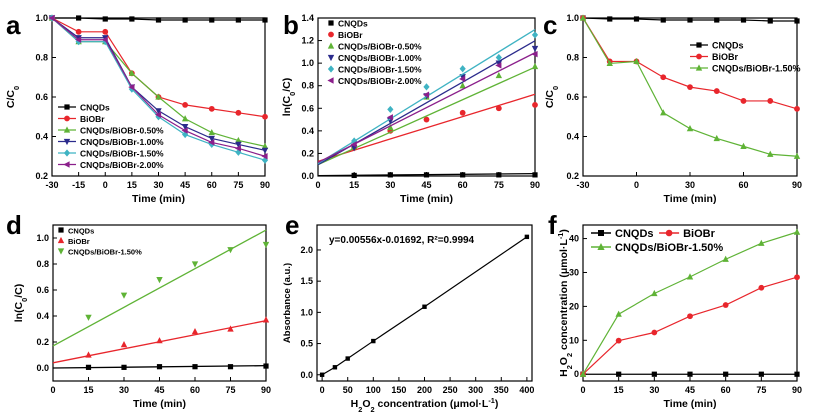  Describe the element at coordinates (306, 250) in the screenshot. I see `y-tick-label: 2.0` at that location.